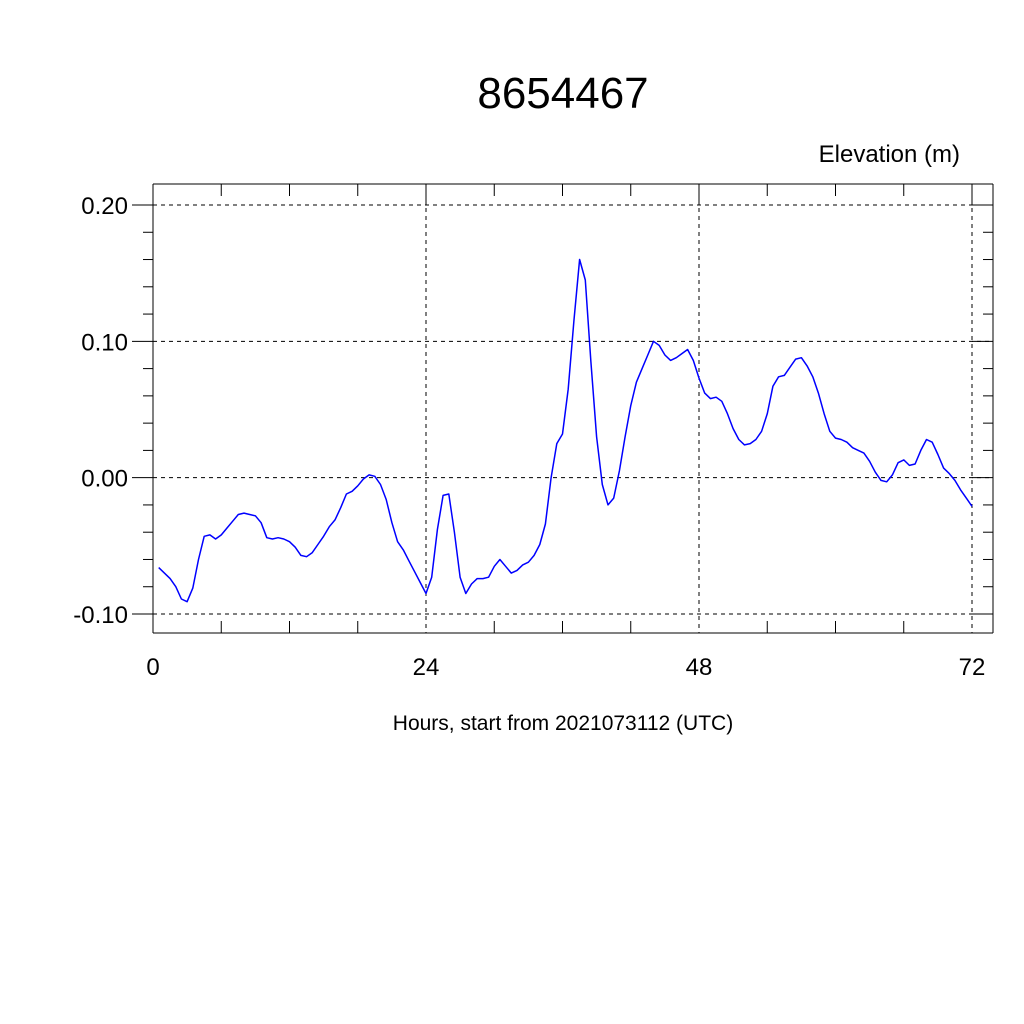  What do you see at coordinates (104, 206) in the screenshot?
I see `y-tick-label: 0.20` at bounding box center [104, 206].